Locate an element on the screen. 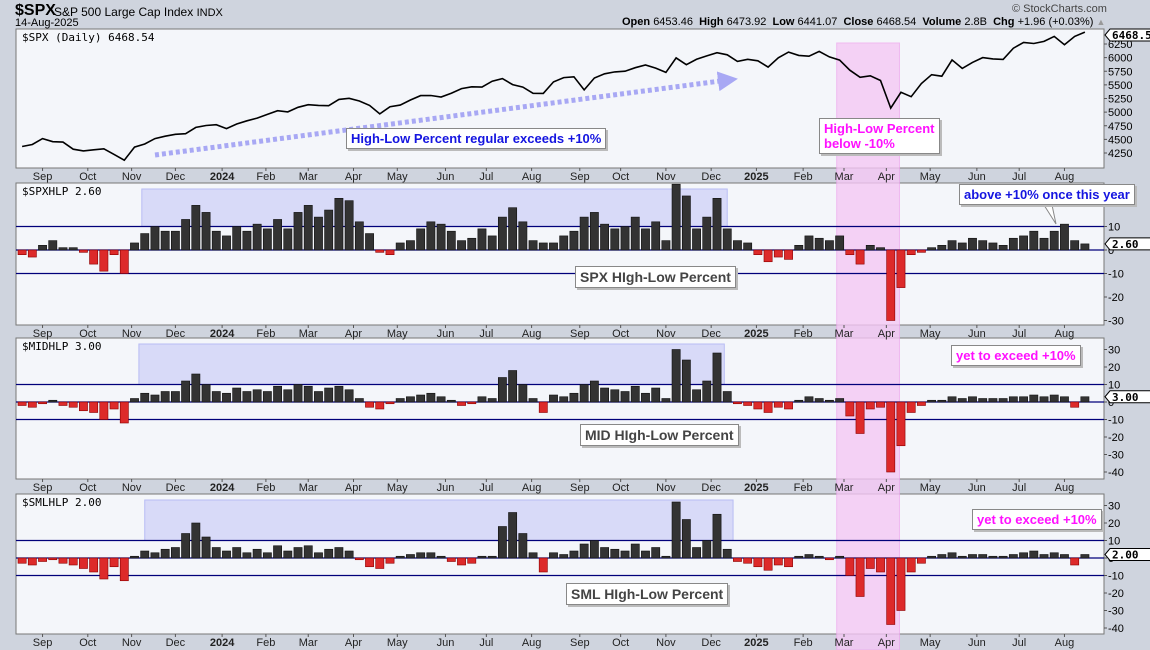  security-full-name: S&P 500 Large Cap Index is located at coordinates (124, 12).